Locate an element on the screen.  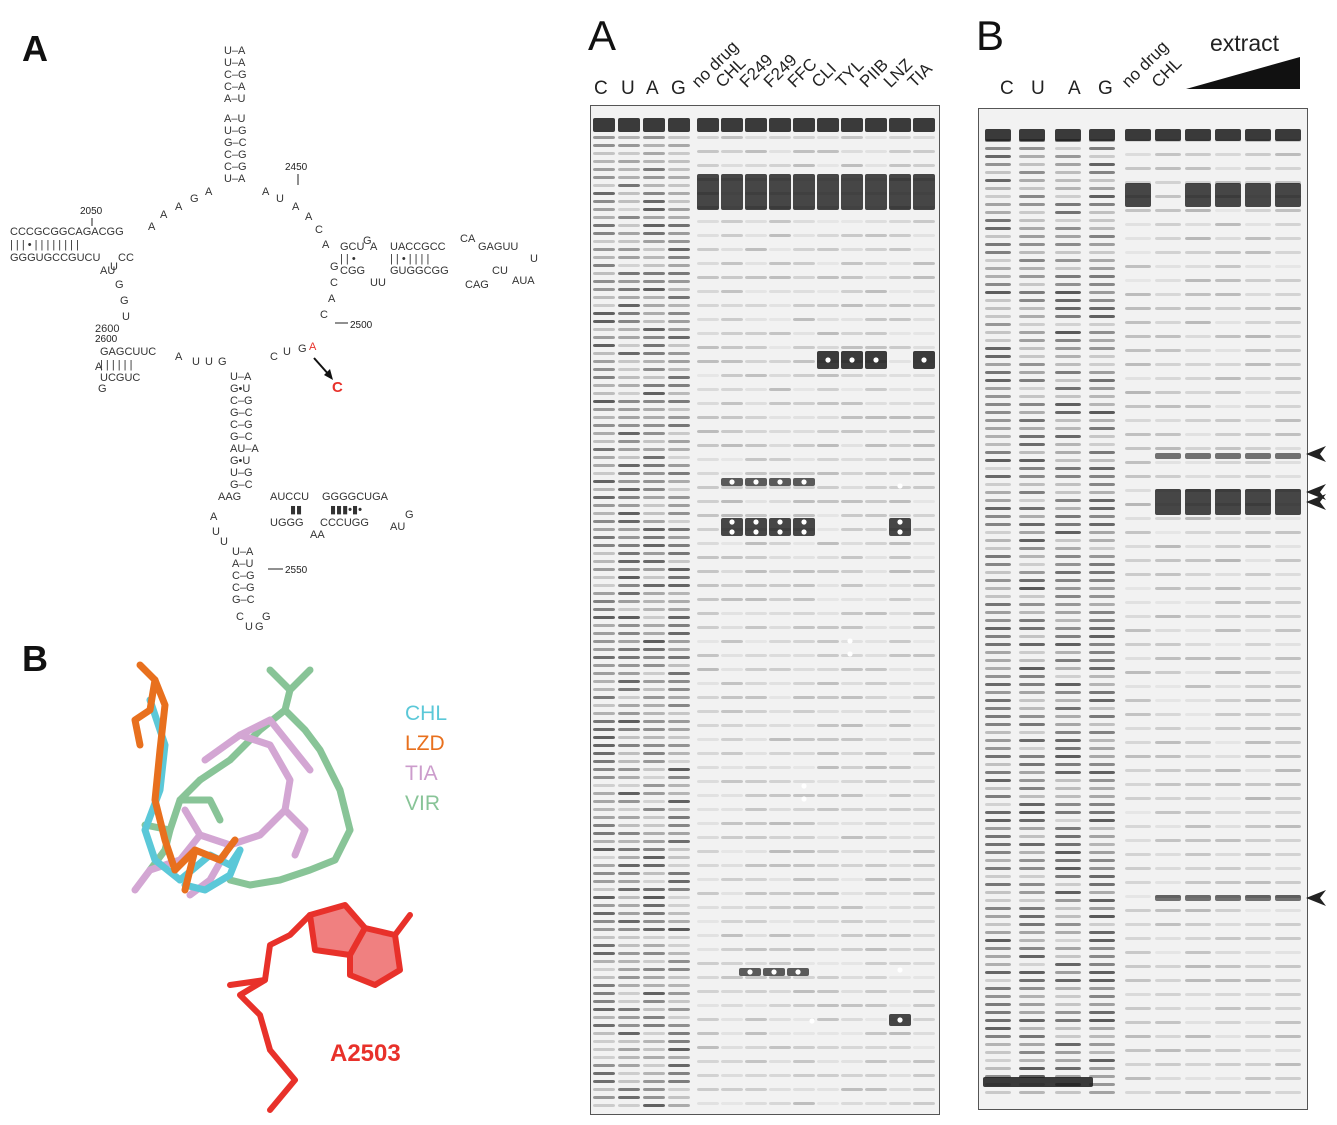
drug-stop-band is located at coordinates (1258, 502).